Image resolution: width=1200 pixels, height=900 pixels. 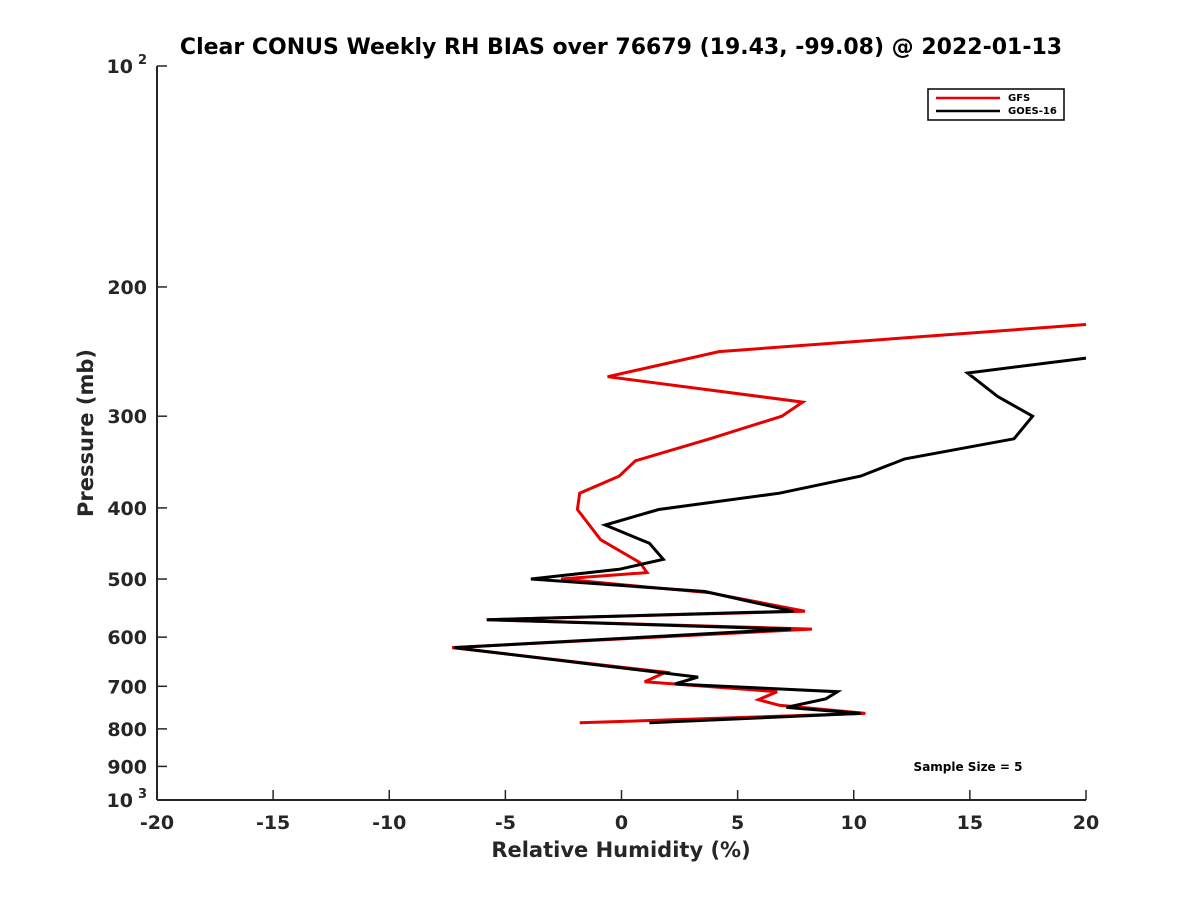 I want to click on sample-size-annotation: Sample Size = 5, so click(x=968, y=767).